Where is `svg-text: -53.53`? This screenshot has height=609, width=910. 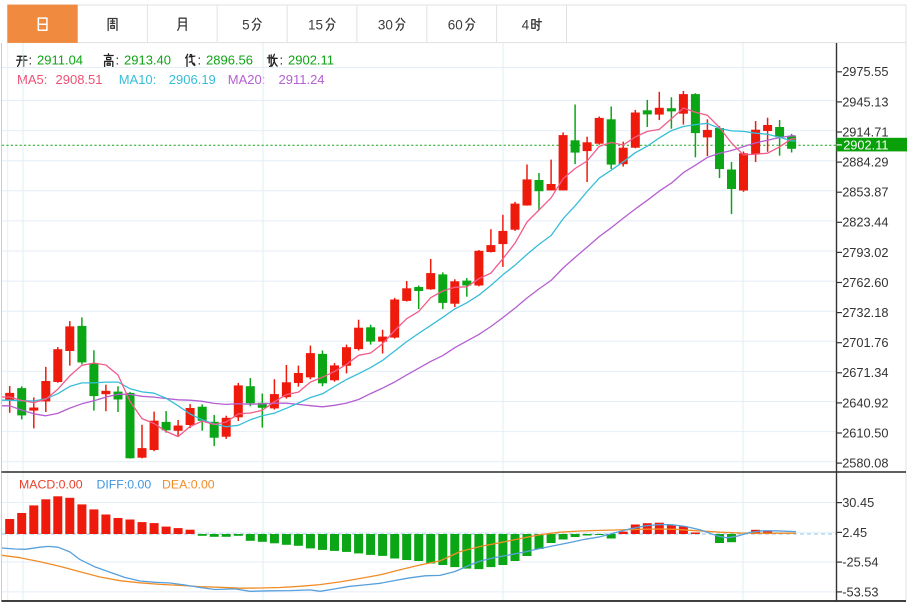 svg-text: -53.53 is located at coordinates (860, 591).